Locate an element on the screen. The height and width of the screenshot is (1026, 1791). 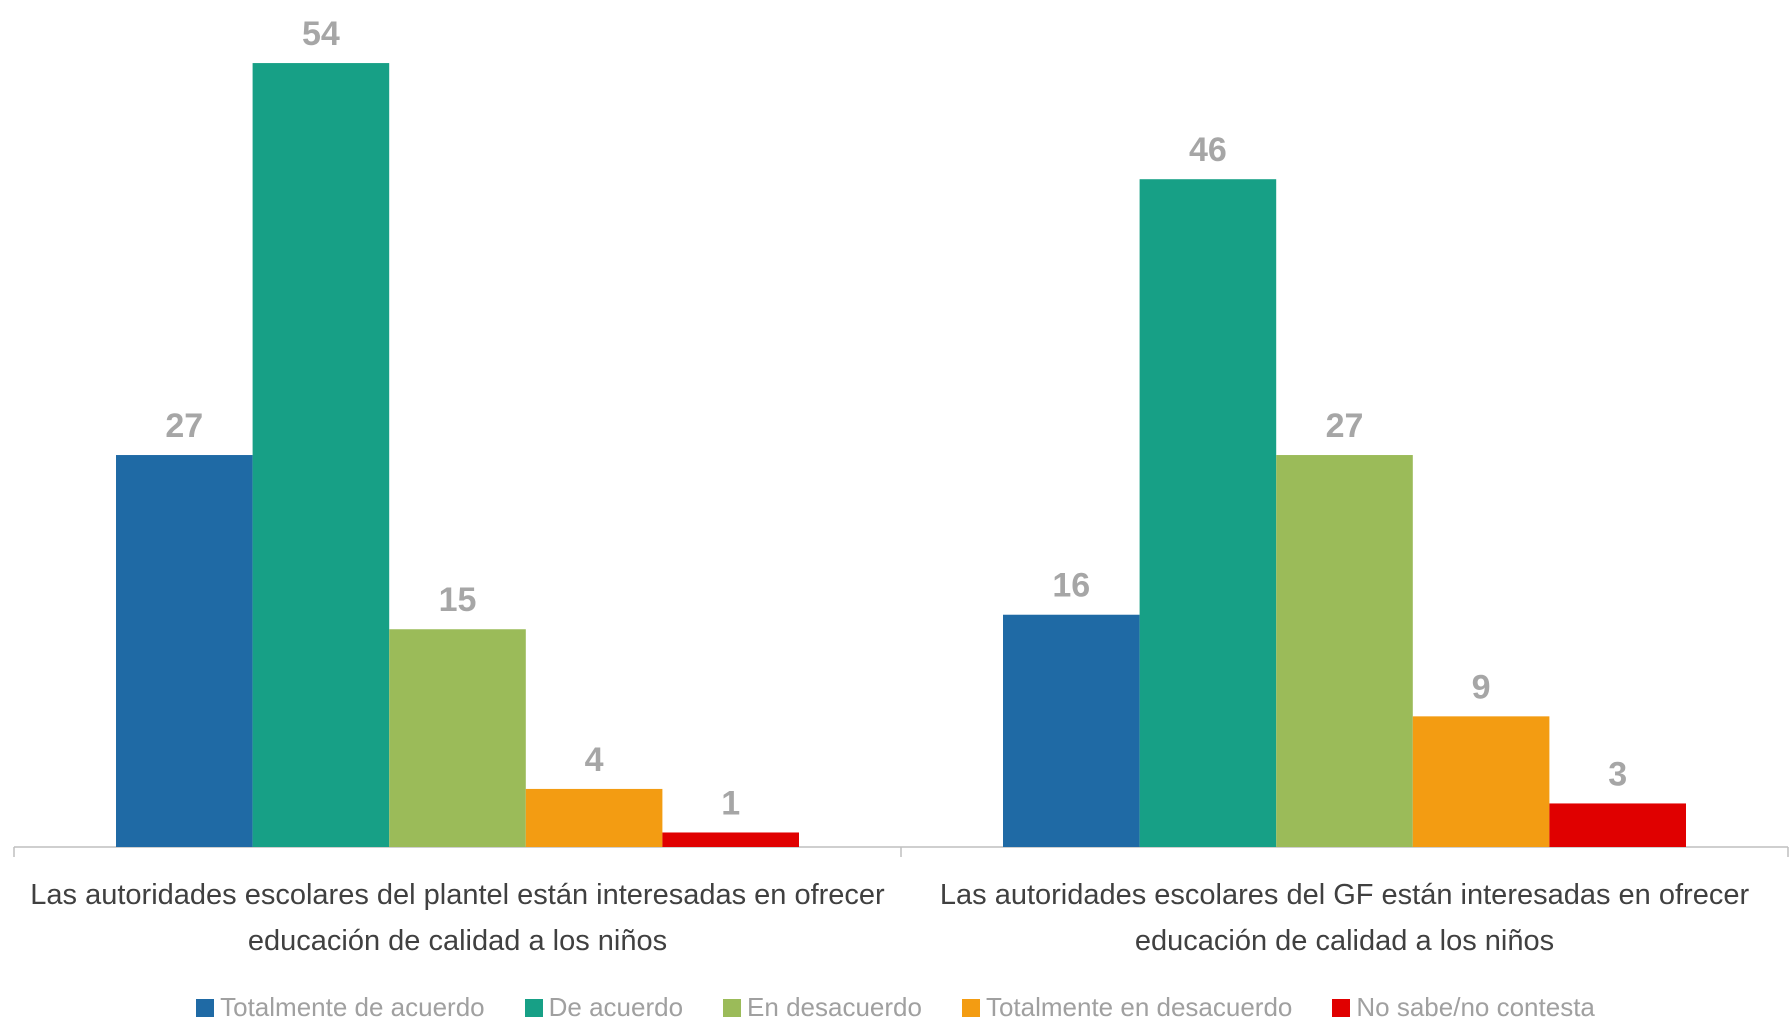
legend-item: No sabe/no contesta is located at coordinates (1463, 1007).